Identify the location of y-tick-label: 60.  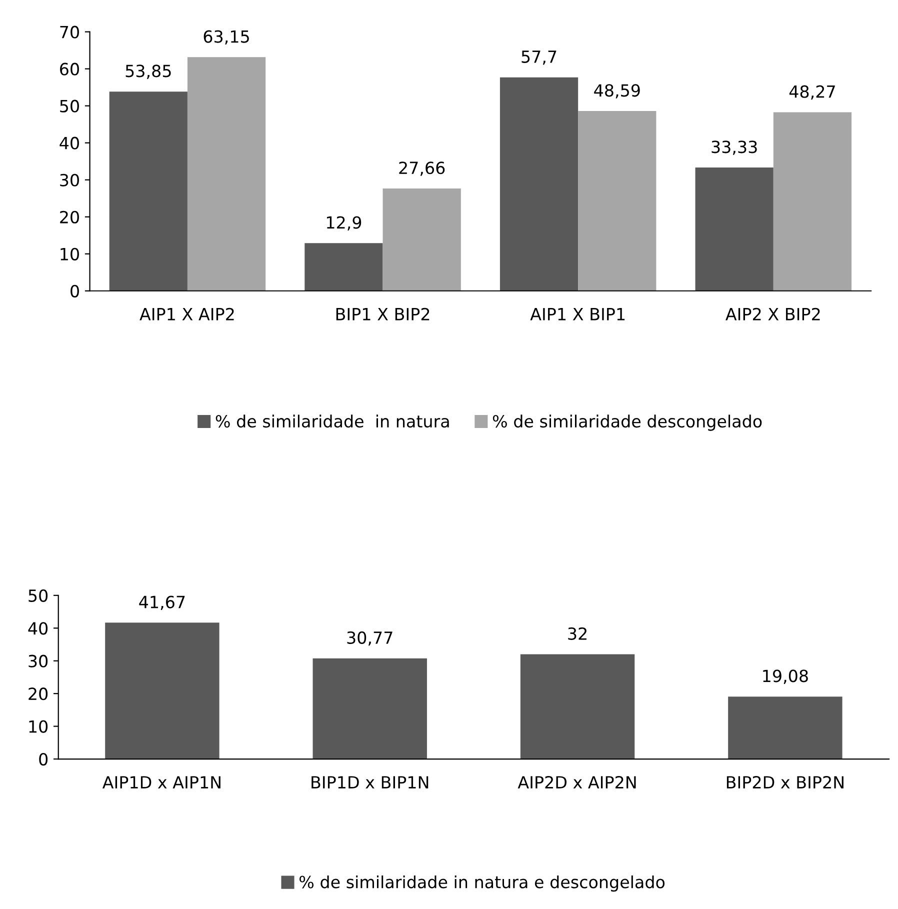
(69, 69).